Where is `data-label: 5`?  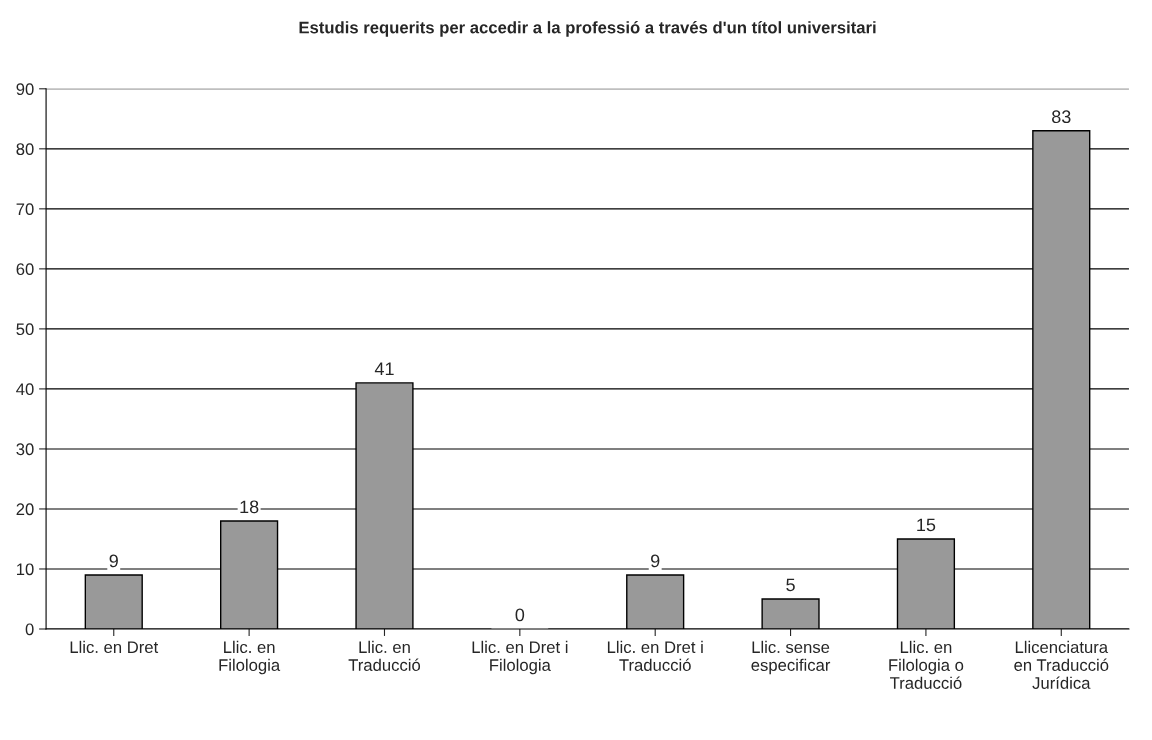 data-label: 5 is located at coordinates (790, 585).